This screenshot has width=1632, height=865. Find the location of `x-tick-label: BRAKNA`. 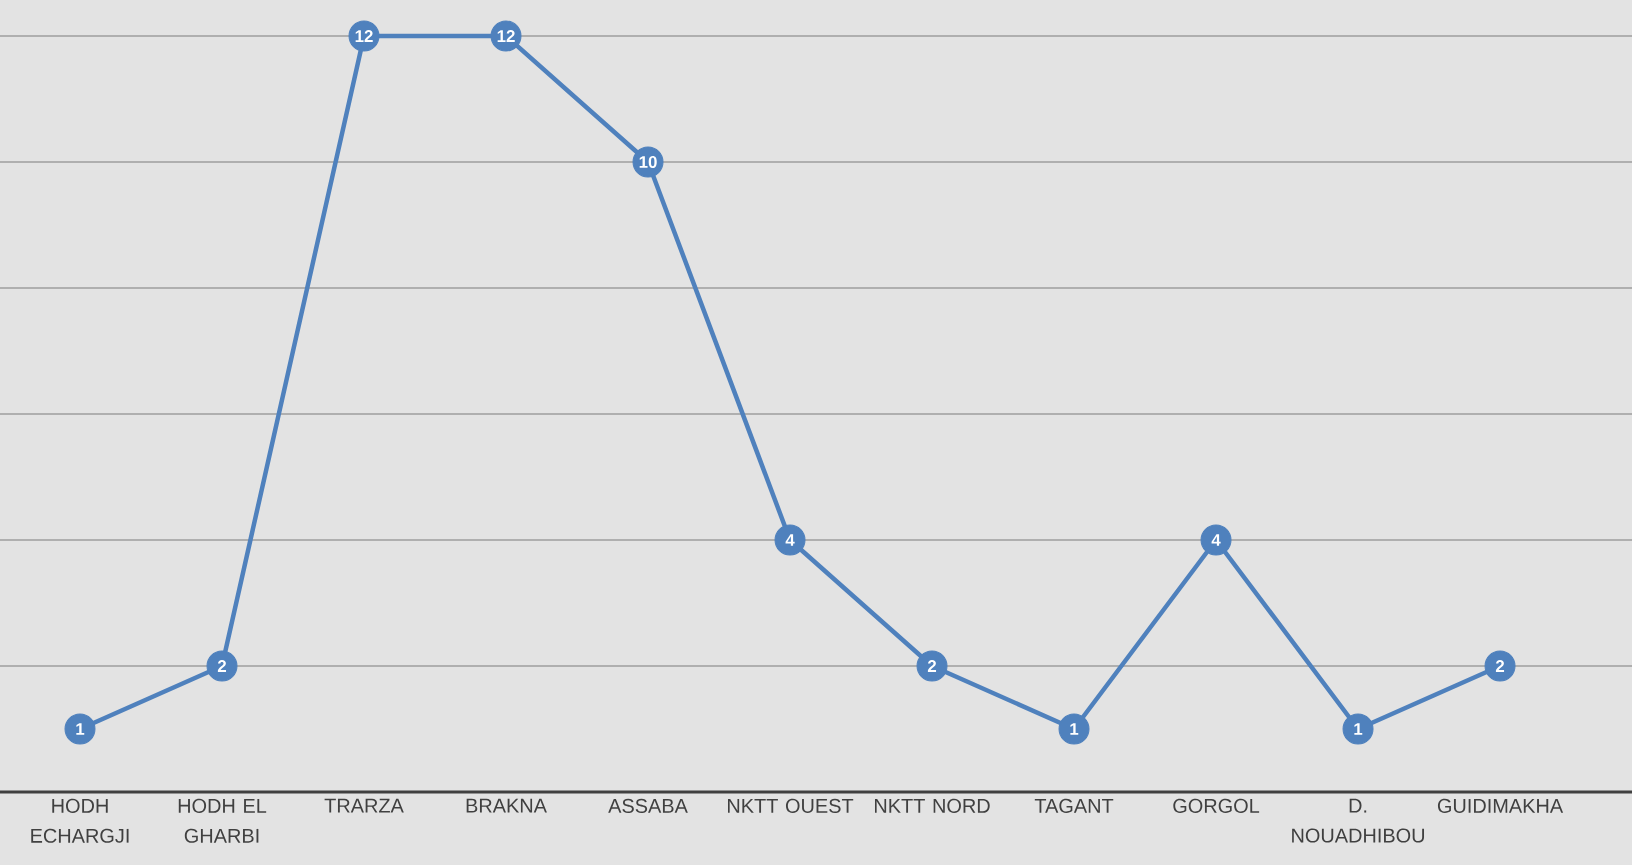

x-tick-label: BRAKNA is located at coordinates (506, 805).